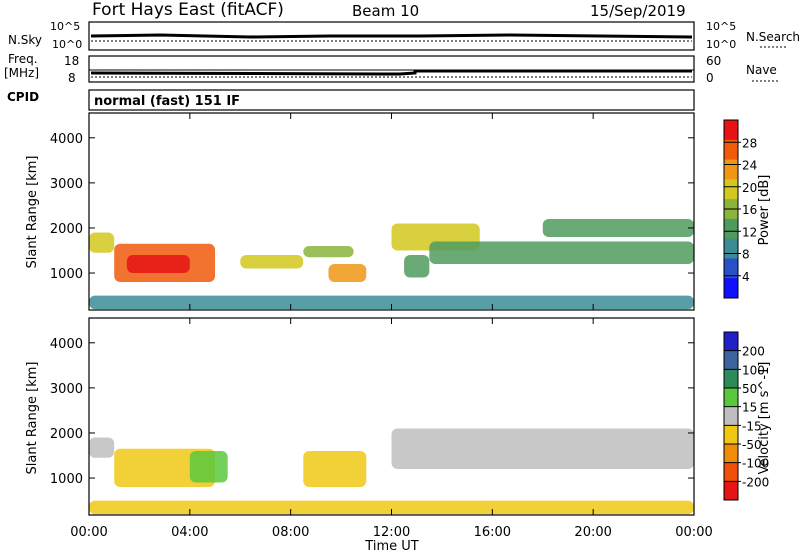  I want to click on cpid-panel-frame, so click(391, 100).